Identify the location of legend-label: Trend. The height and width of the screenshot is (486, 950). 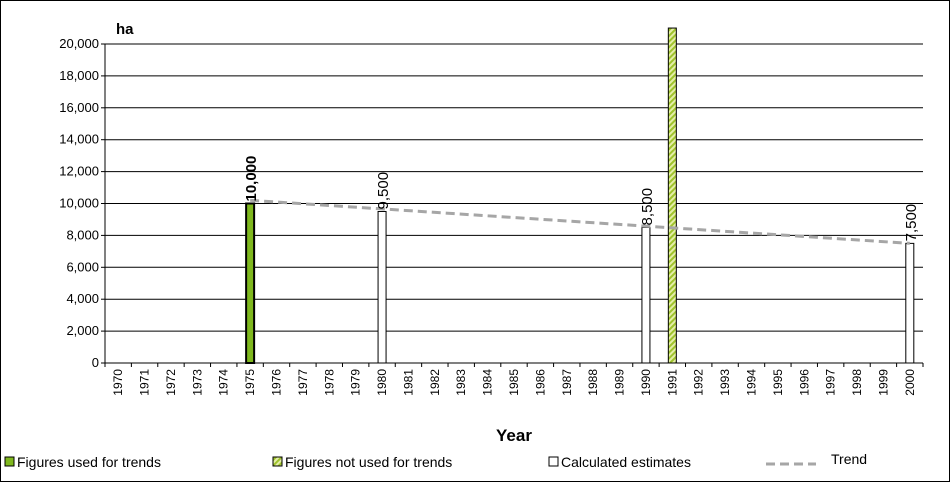
(849, 459).